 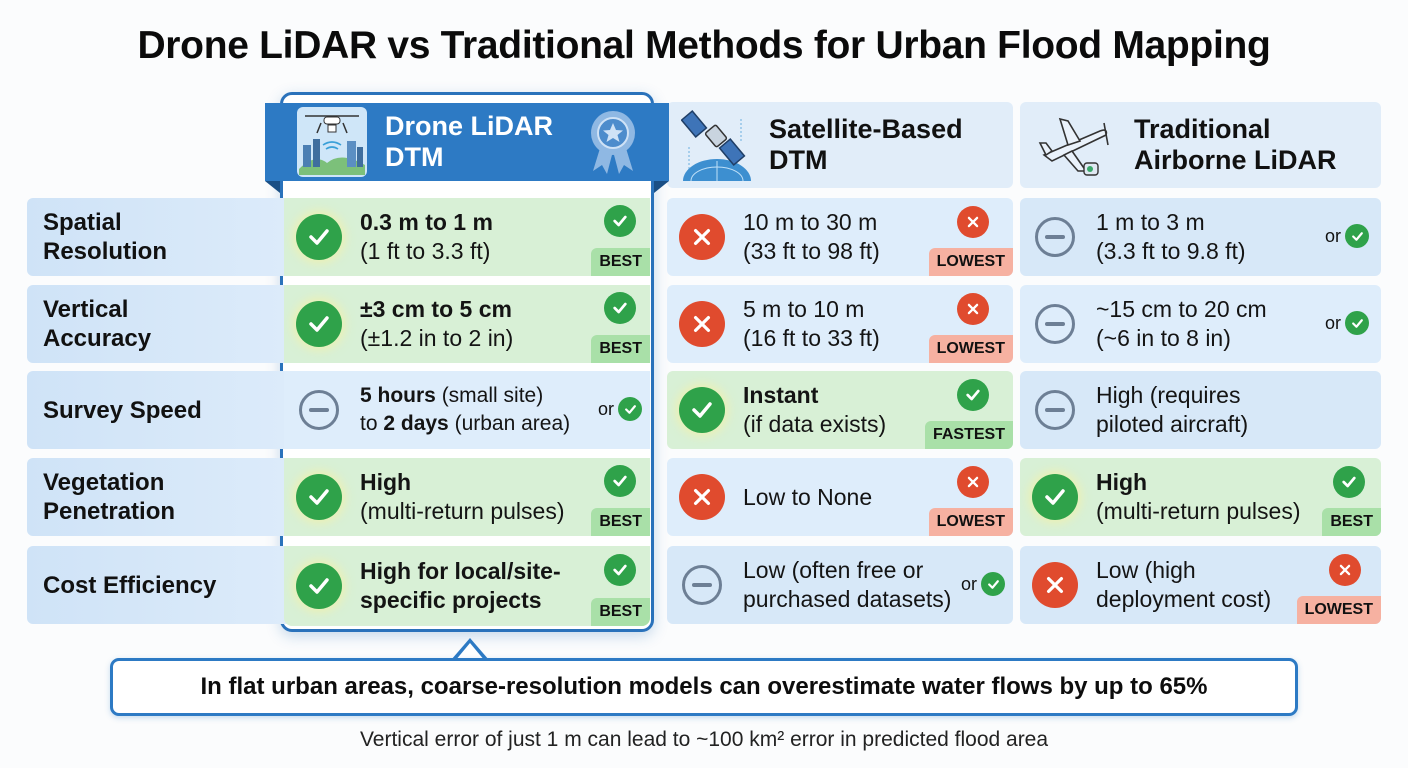 What do you see at coordinates (1200, 585) in the screenshot?
I see `cell-airborne-cost-efficiency: Low (high deployment cost) LOWEST` at bounding box center [1200, 585].